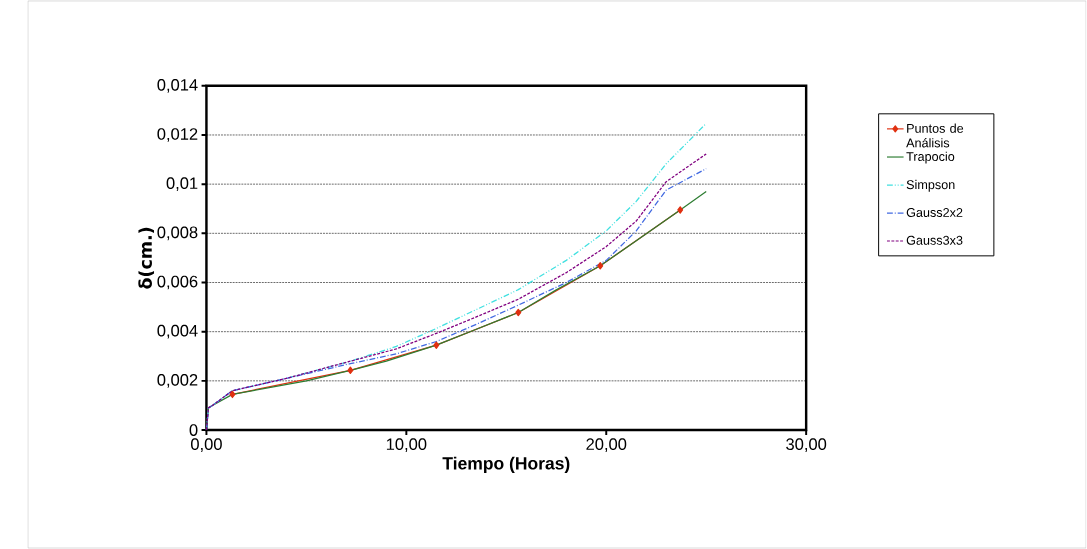  What do you see at coordinates (935, 135) in the screenshot?
I see `legend-label: Puntos de Análisis` at bounding box center [935, 135].